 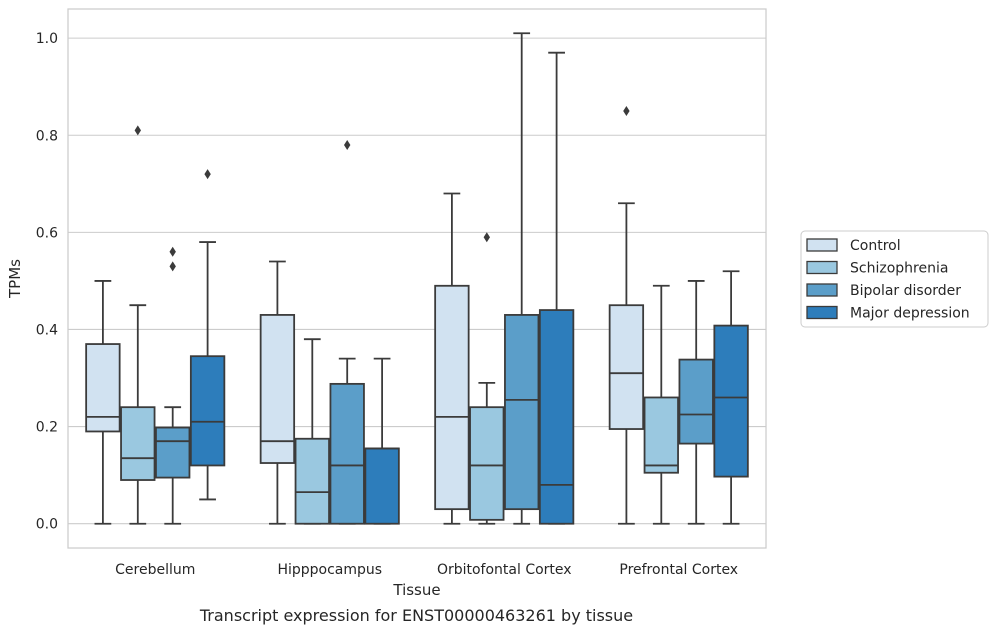 I want to click on x-tick-label: Orbitofontal Cortex, so click(x=504, y=570).